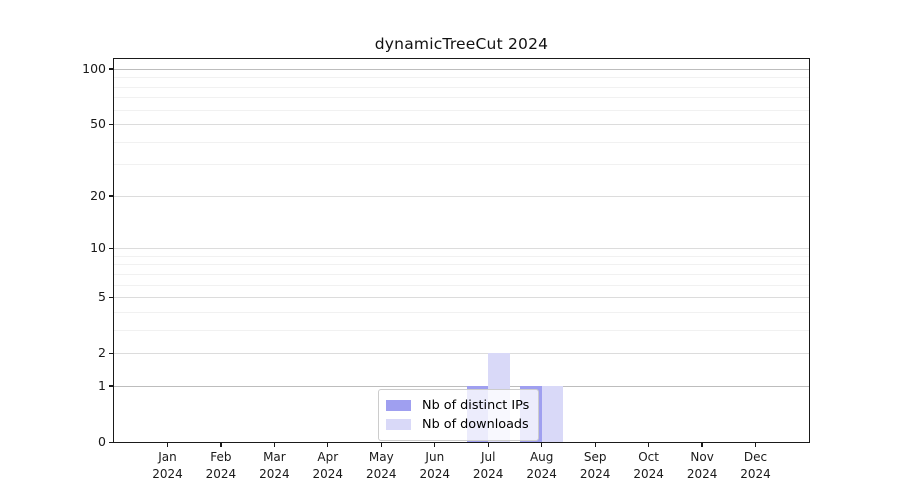  I want to click on x-tick-label: May 2024, so click(381, 465).